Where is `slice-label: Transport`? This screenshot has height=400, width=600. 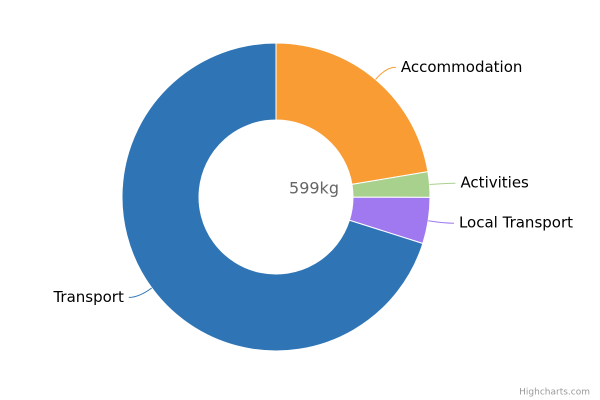
slice-label: Transport is located at coordinates (88, 297).